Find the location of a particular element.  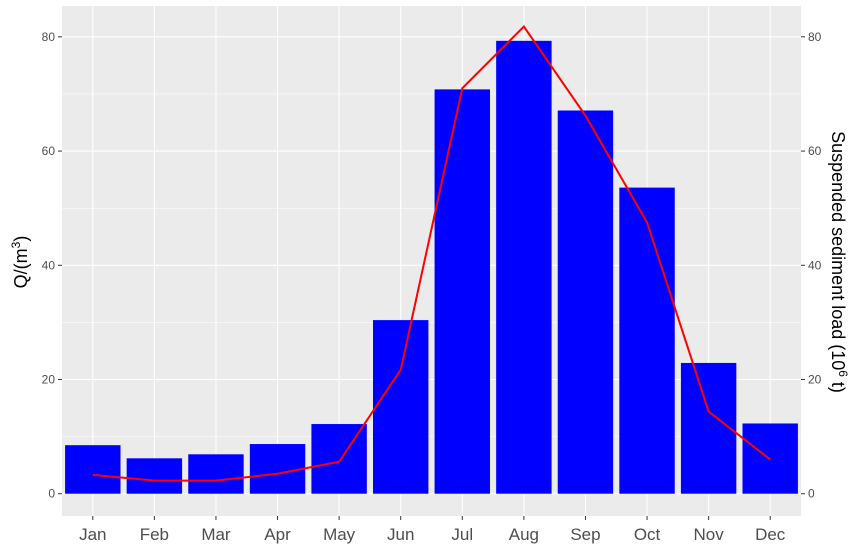

x-tick-label-may: May is located at coordinates (339, 534).